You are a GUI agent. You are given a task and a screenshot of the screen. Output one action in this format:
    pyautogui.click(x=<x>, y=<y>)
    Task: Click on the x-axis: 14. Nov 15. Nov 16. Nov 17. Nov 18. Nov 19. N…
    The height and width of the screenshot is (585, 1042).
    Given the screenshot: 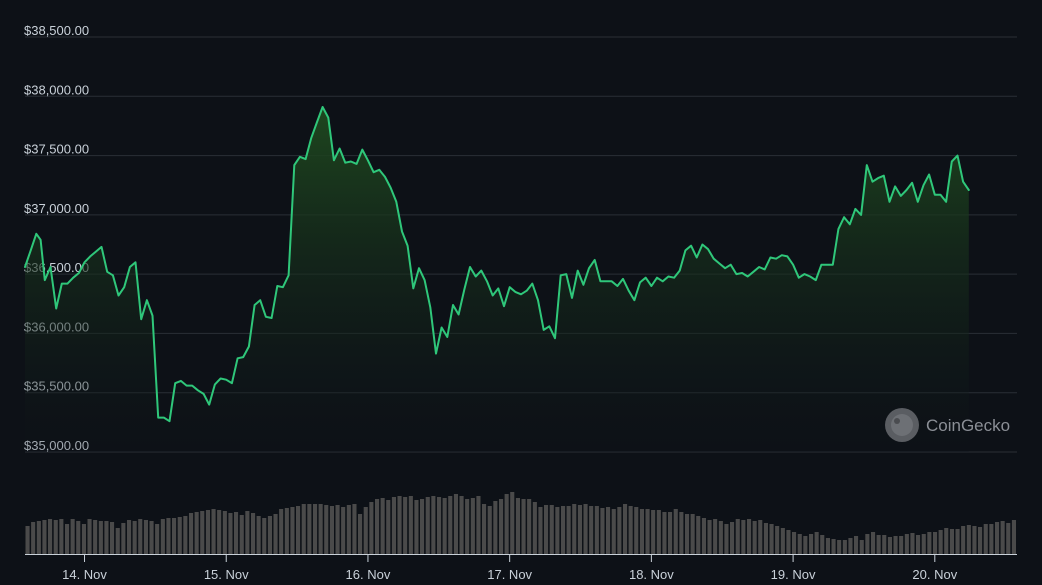 What is the action you would take?
    pyautogui.click(x=521, y=568)
    